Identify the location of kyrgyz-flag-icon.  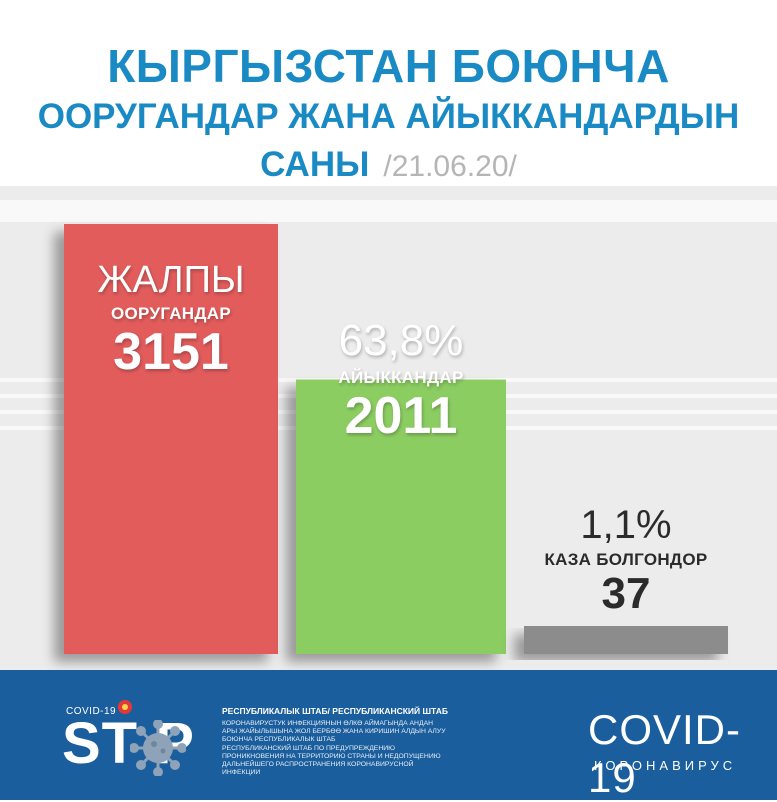
(125, 707).